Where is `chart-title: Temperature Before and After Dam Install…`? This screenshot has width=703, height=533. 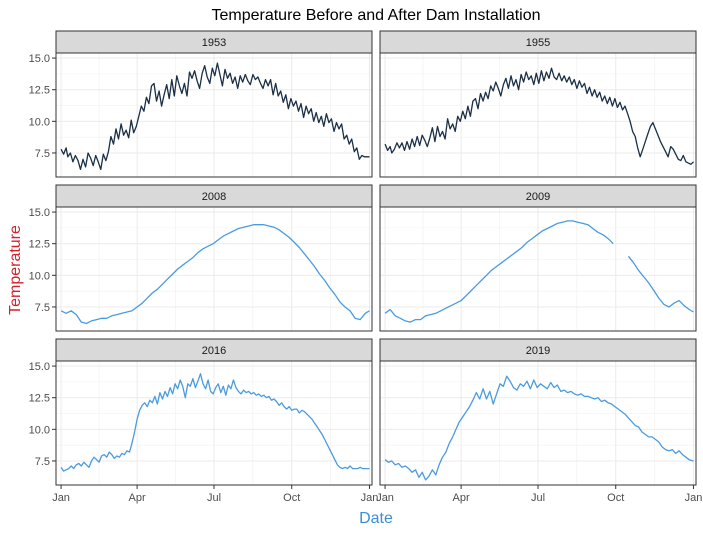 chart-title: Temperature Before and After Dam Install… is located at coordinates (375, 15).